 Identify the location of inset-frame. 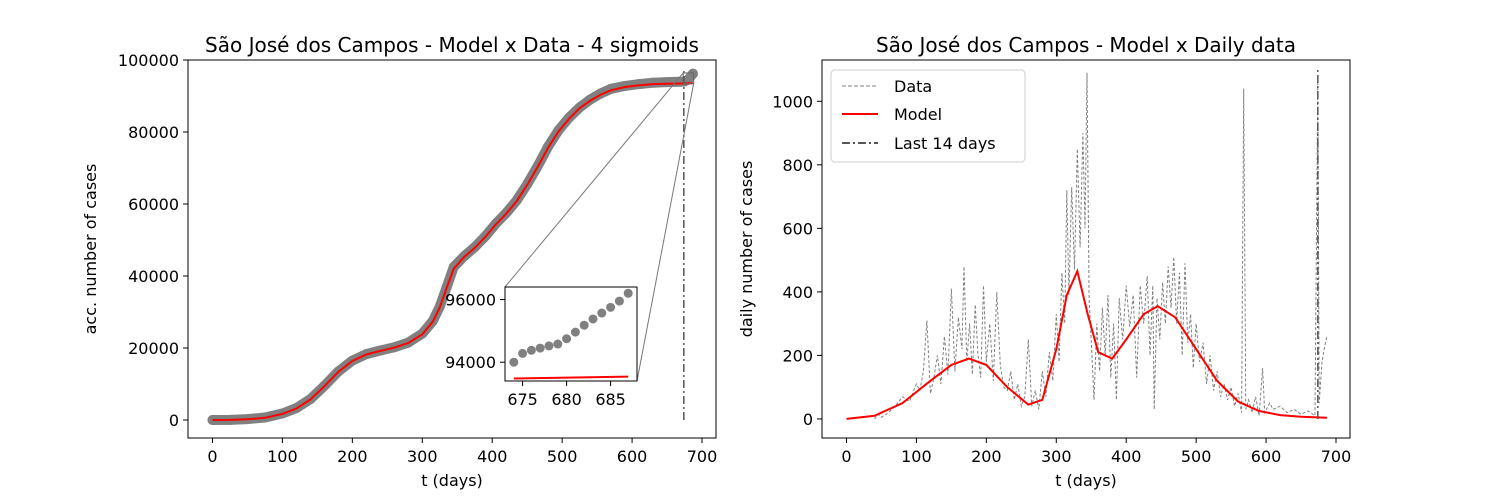
(571, 334).